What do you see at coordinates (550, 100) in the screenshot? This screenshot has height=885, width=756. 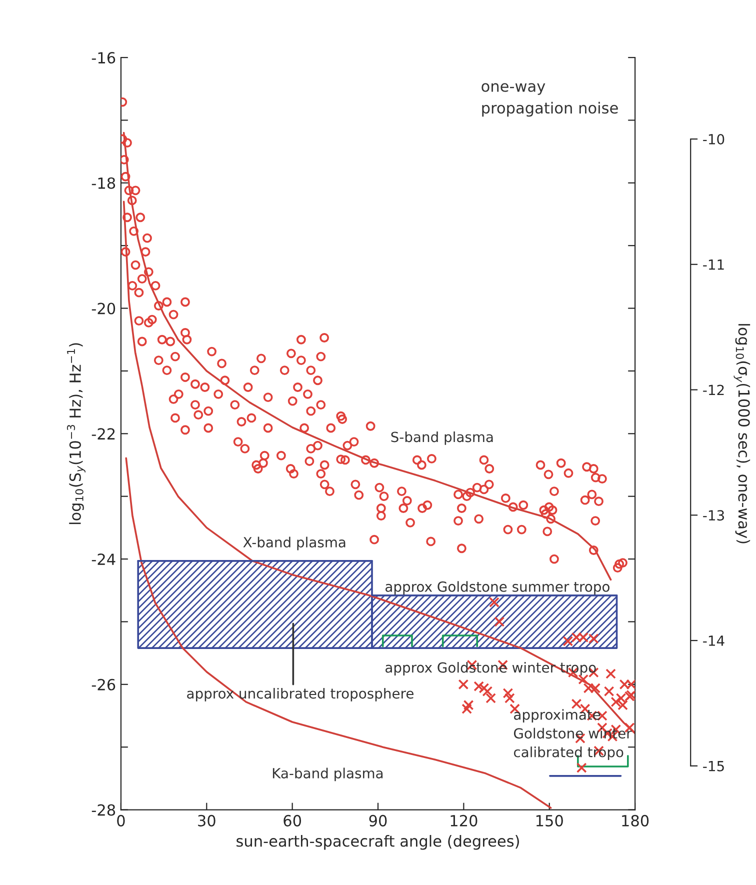 I see `annotation: one-way propagation noise` at bounding box center [550, 100].